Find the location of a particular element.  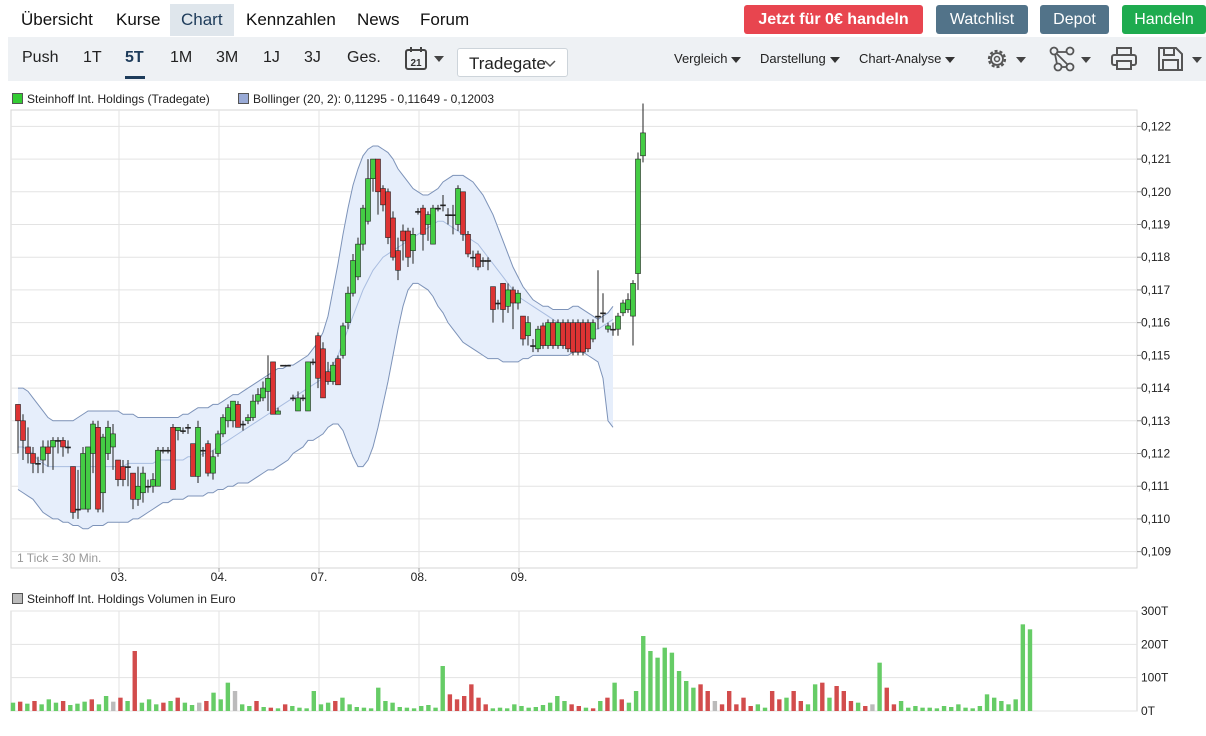

tab-kennzahlen: Kennzahlen is located at coordinates (291, 19).